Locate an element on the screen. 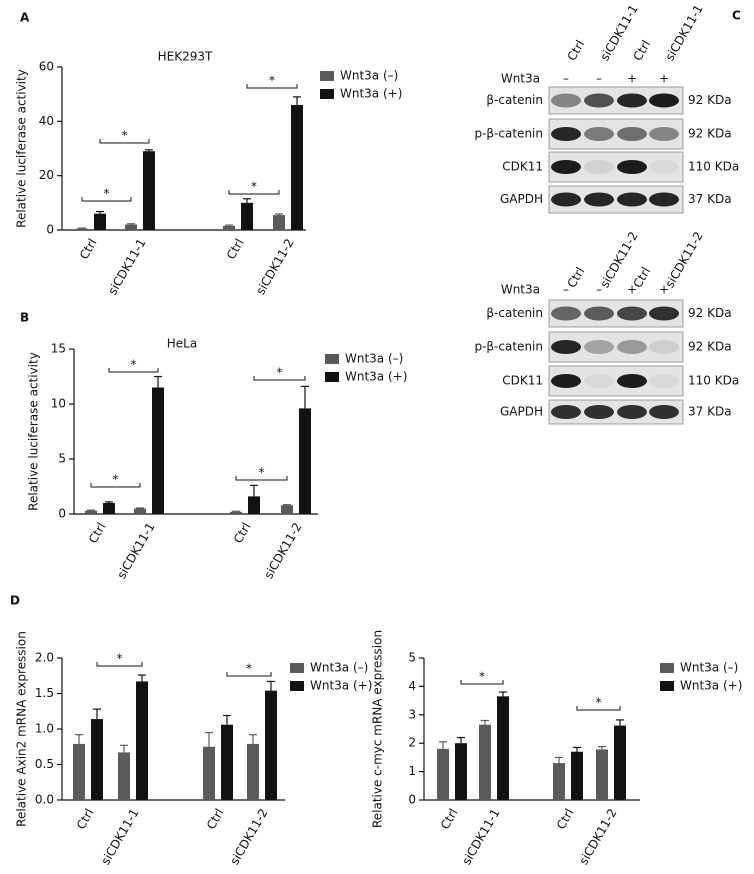 This screenshot has width=754, height=874. chart-title: HeLa is located at coordinates (182, 344).